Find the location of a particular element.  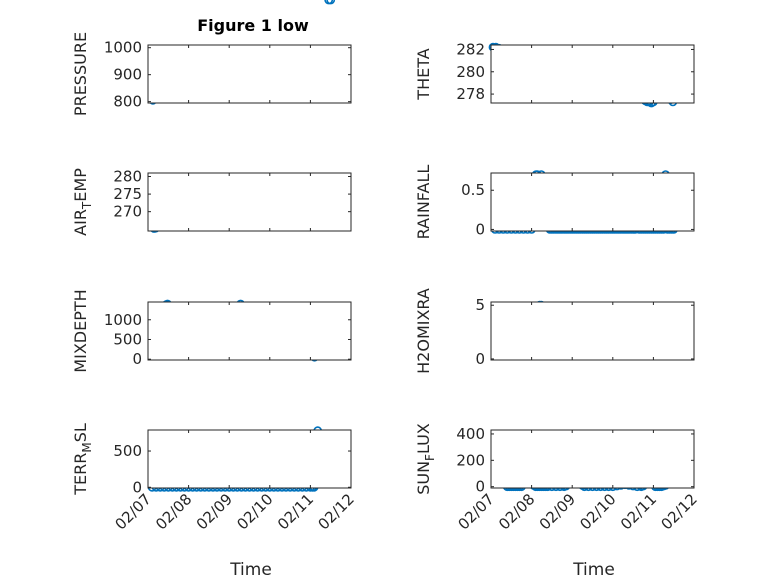

subplot-h2omixra: 0 5 H2OMIXRA is located at coordinates (554, 331).